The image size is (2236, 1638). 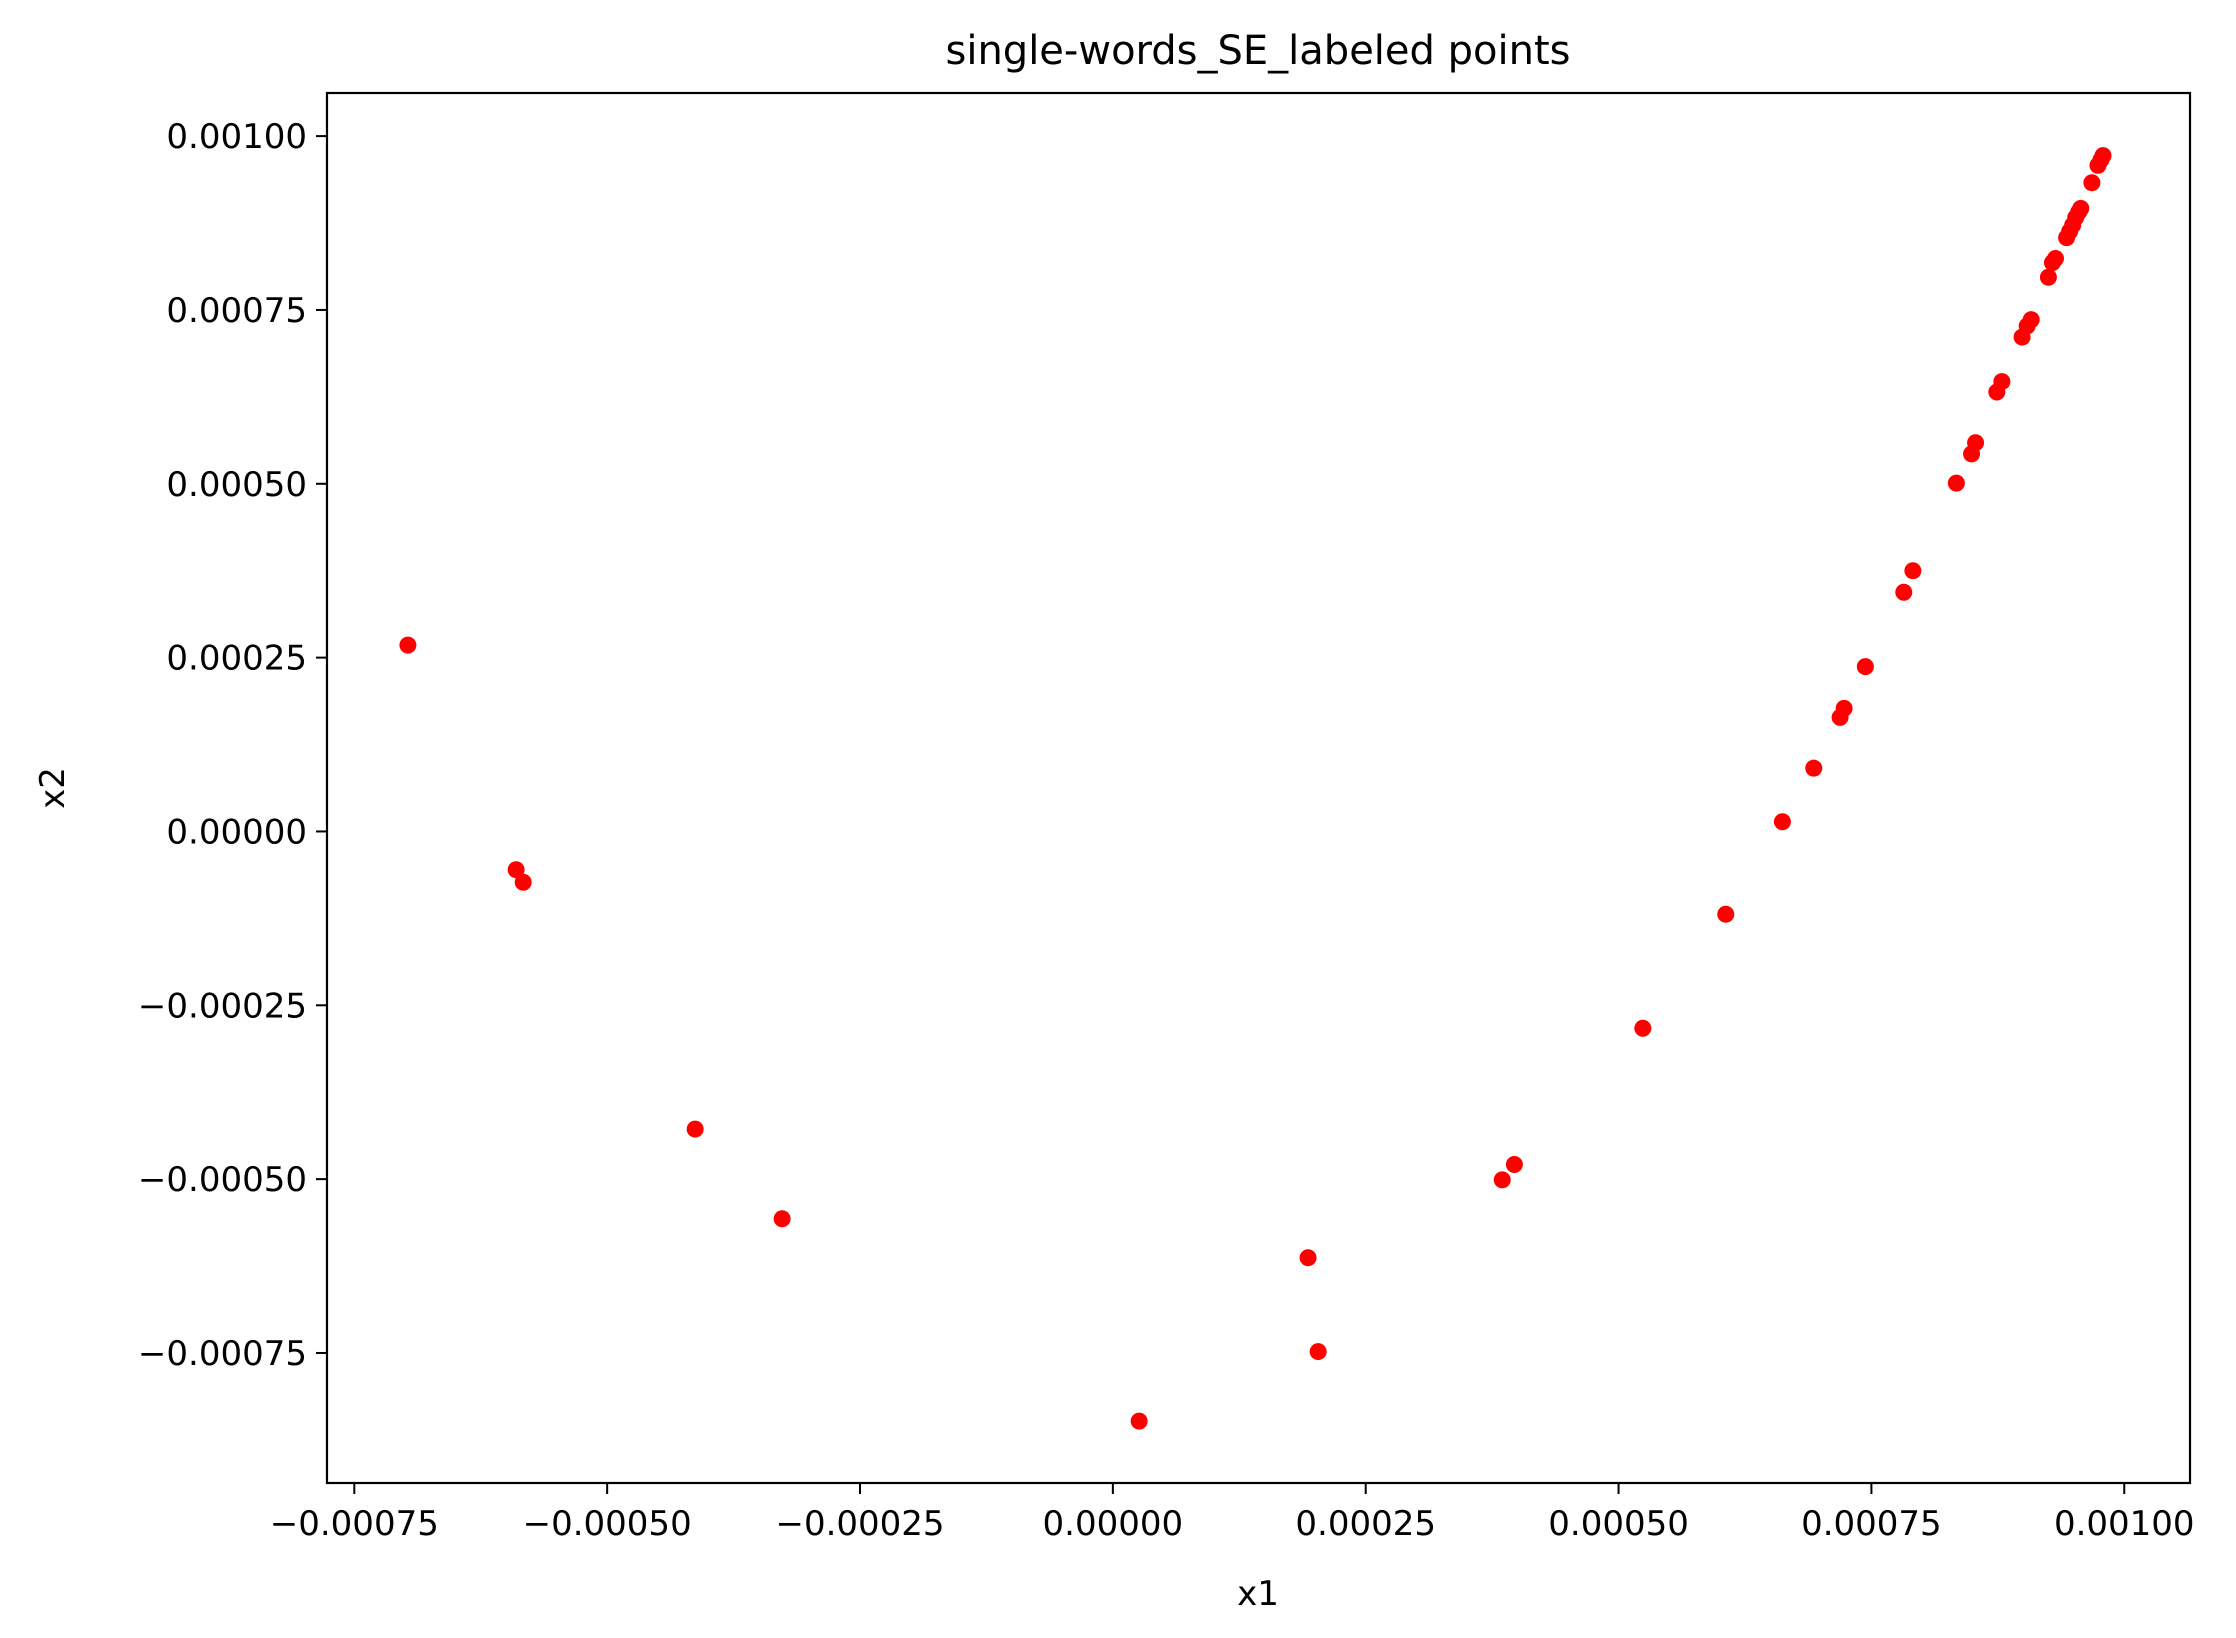 I want to click on y-tick-label: 0.00075, so click(x=236, y=311).